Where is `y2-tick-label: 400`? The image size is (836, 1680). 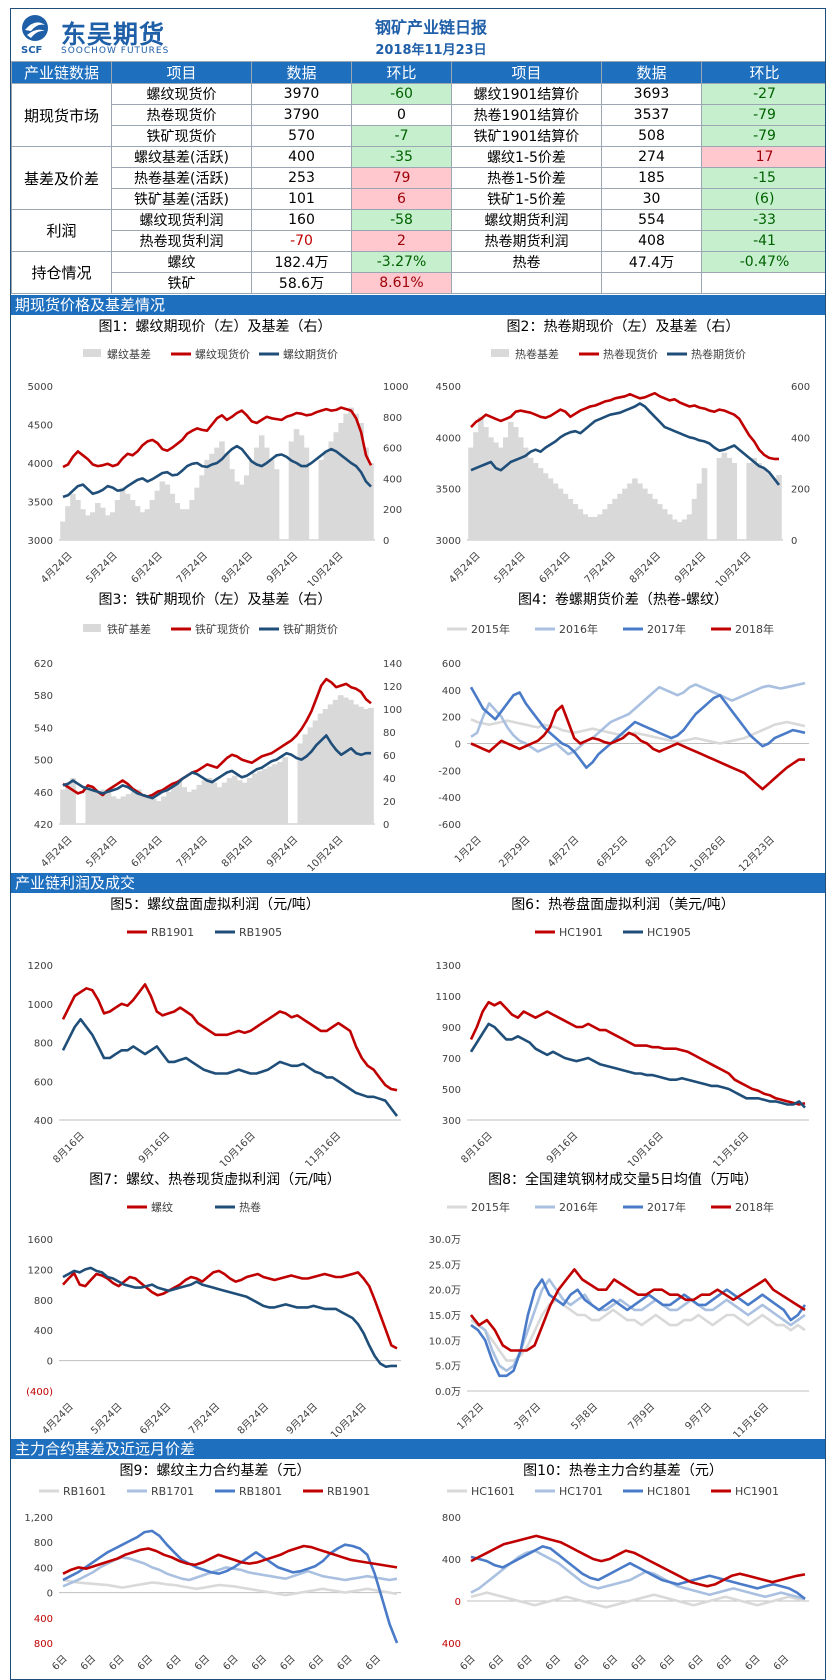 y2-tick-label: 400 is located at coordinates (800, 438).